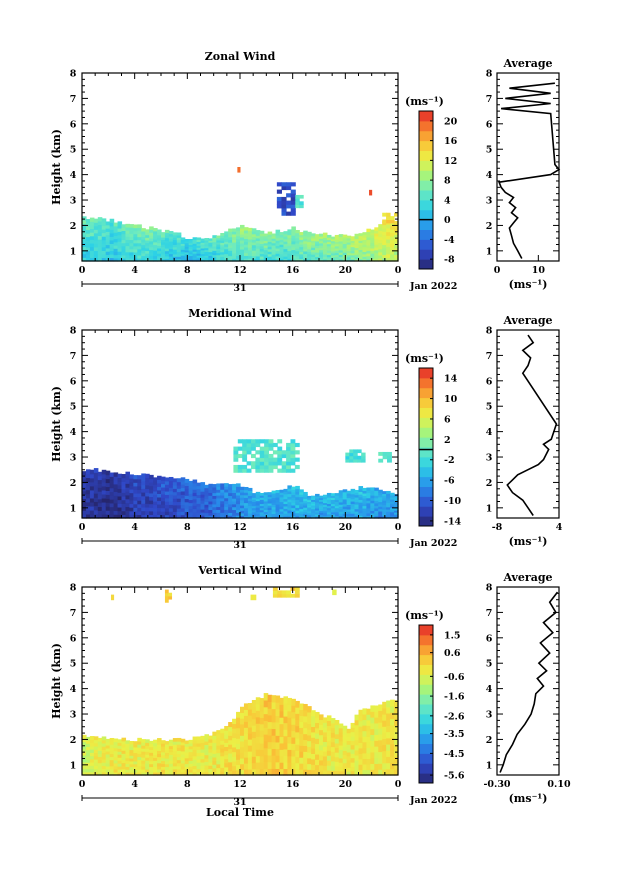 The image size is (622, 873). I want to click on colorbar-frame, so click(426, 704).